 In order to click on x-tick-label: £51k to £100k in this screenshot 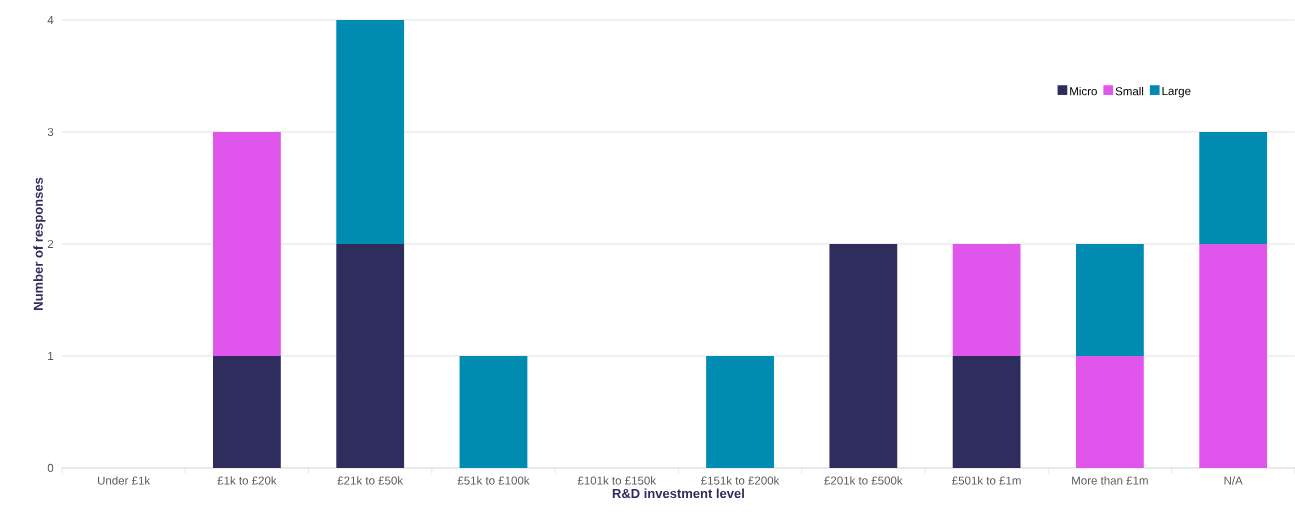, I will do `click(493, 480)`.